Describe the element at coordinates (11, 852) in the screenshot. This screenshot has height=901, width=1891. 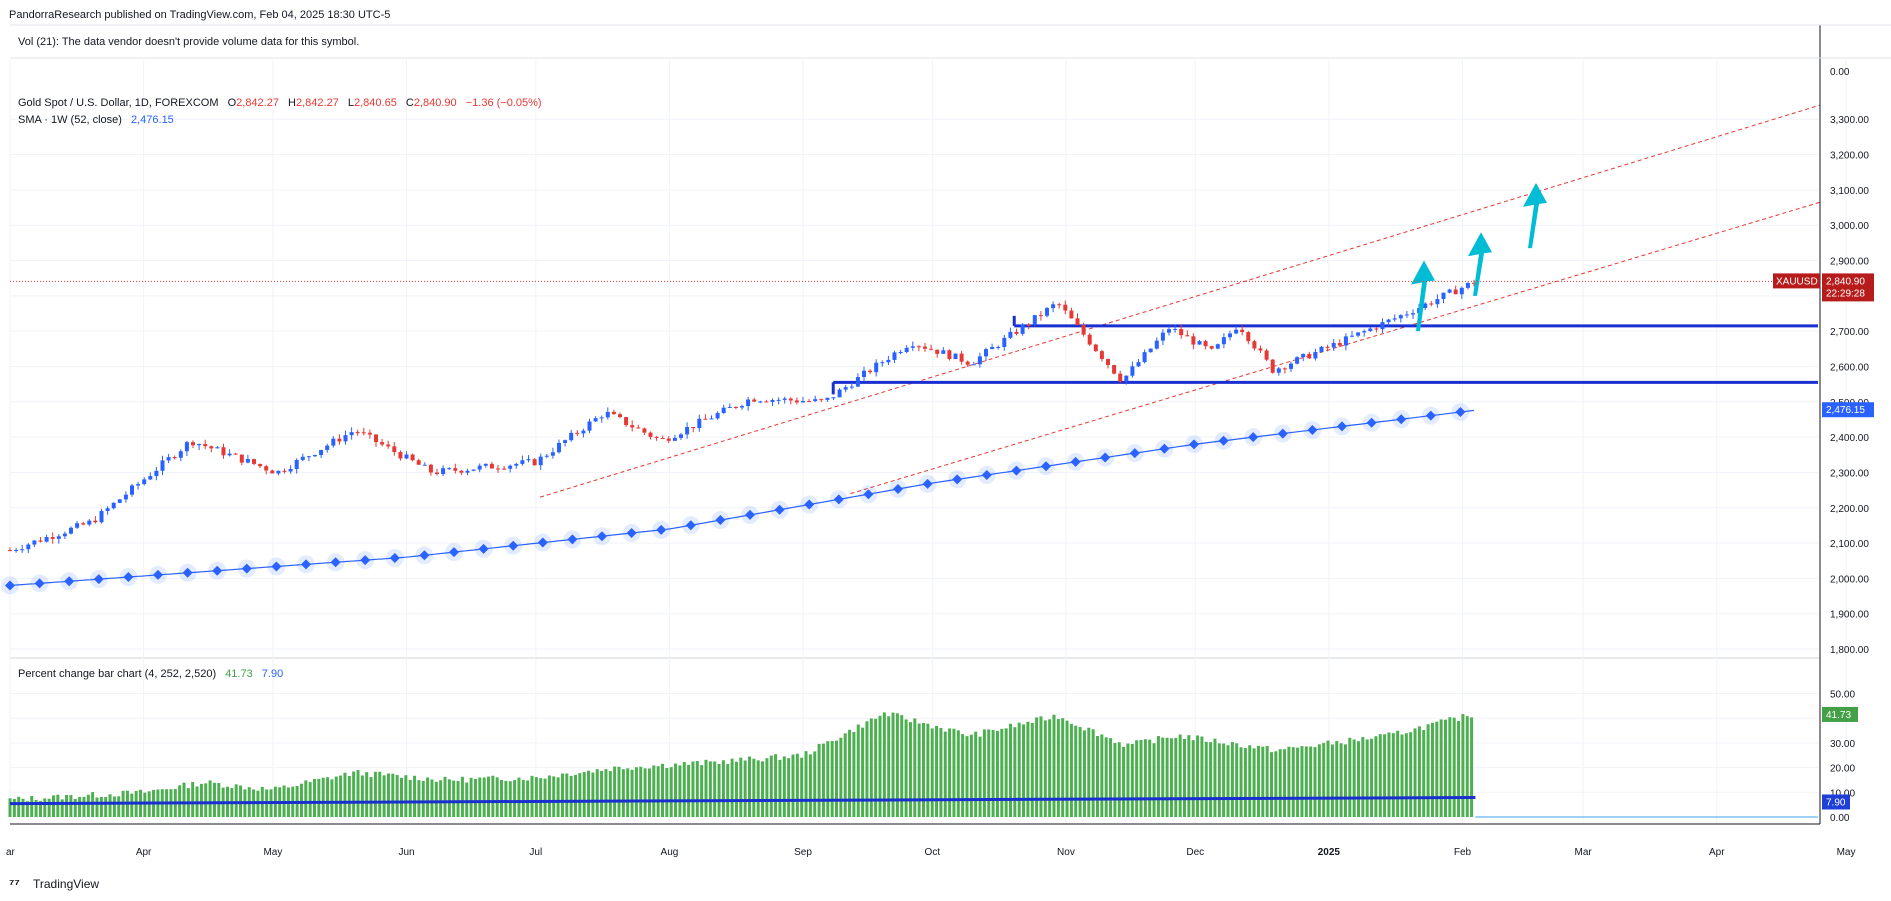
I see `time-tick-label: ar` at that location.